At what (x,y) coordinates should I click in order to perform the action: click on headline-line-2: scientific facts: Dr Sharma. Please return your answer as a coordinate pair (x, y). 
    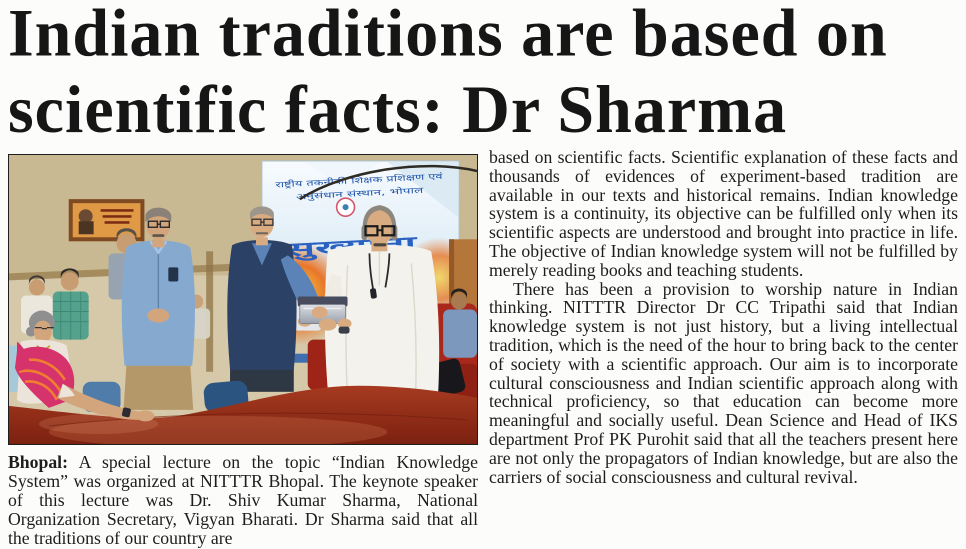
    Looking at the image, I should click on (398, 110).